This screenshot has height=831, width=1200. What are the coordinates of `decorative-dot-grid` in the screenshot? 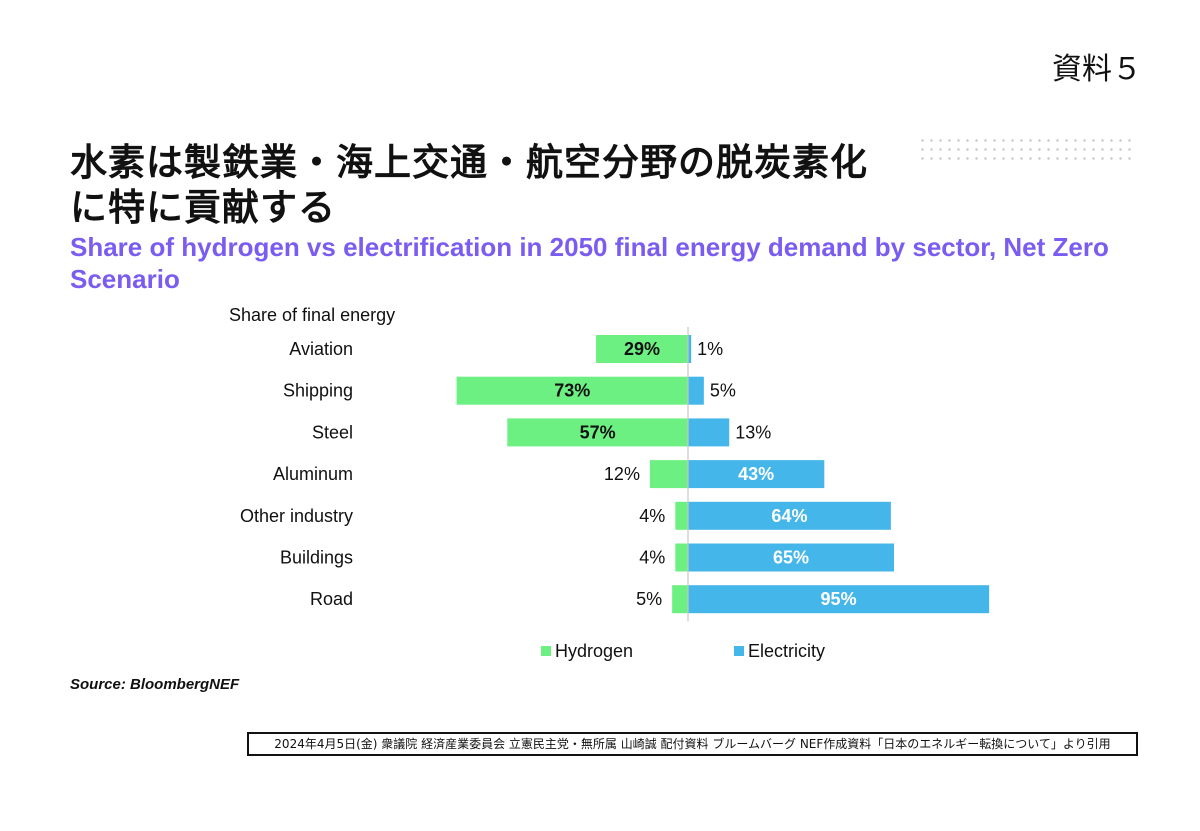 It's located at (1026, 149).